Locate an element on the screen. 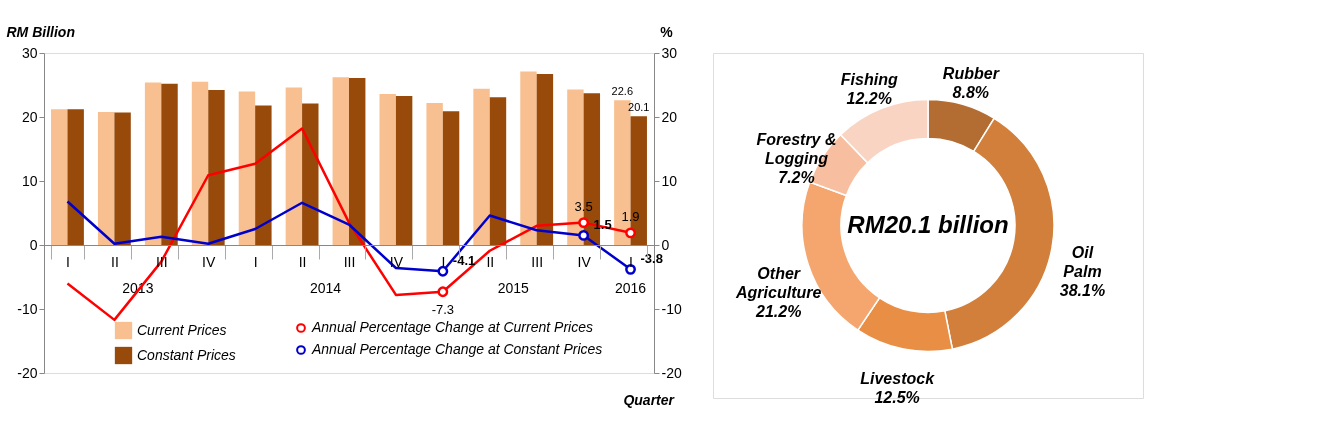 The image size is (1325, 421). y2-tick-label: 0 is located at coordinates (665, 244).